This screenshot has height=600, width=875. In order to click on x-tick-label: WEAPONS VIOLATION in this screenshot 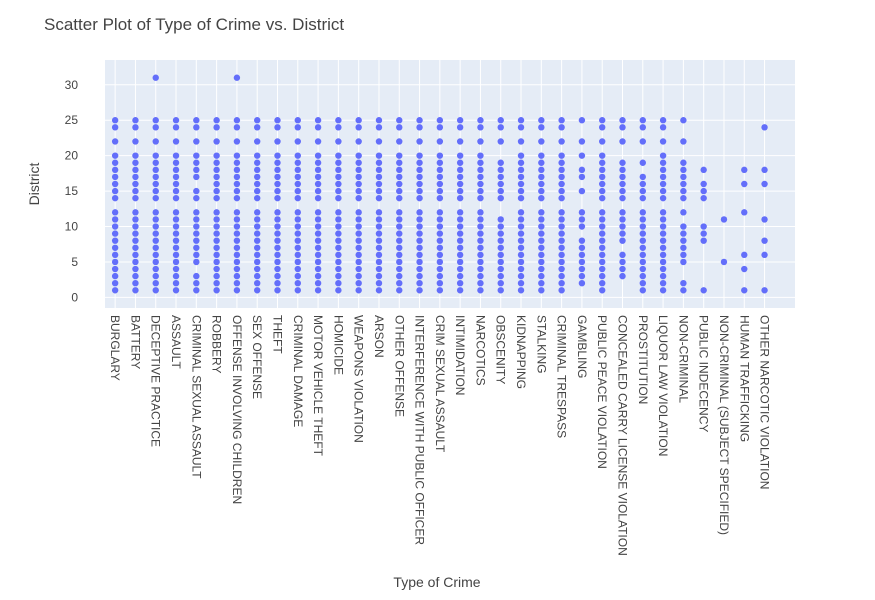, I will do `click(359, 379)`.